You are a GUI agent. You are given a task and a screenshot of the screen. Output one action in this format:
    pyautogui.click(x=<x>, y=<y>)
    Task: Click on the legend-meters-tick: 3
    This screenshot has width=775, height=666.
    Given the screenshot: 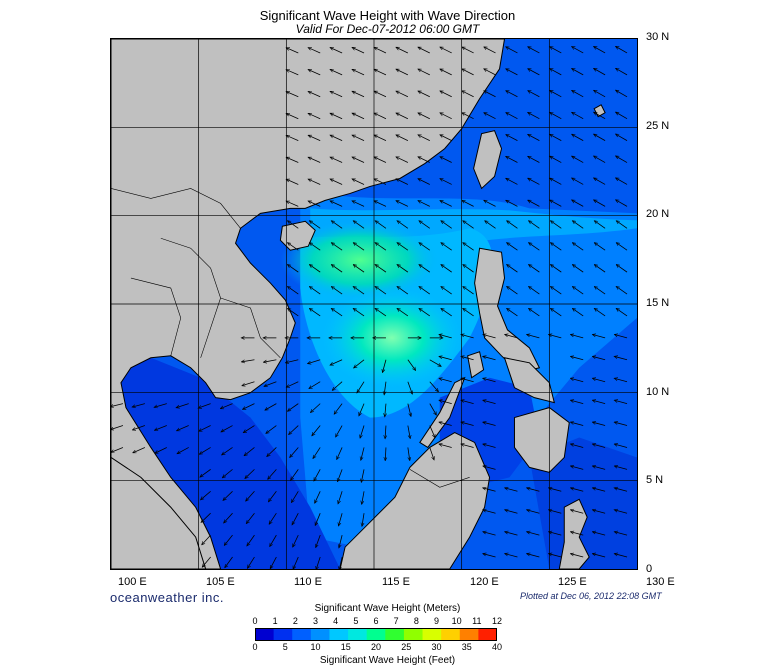 What is the action you would take?
    pyautogui.click(x=315, y=621)
    